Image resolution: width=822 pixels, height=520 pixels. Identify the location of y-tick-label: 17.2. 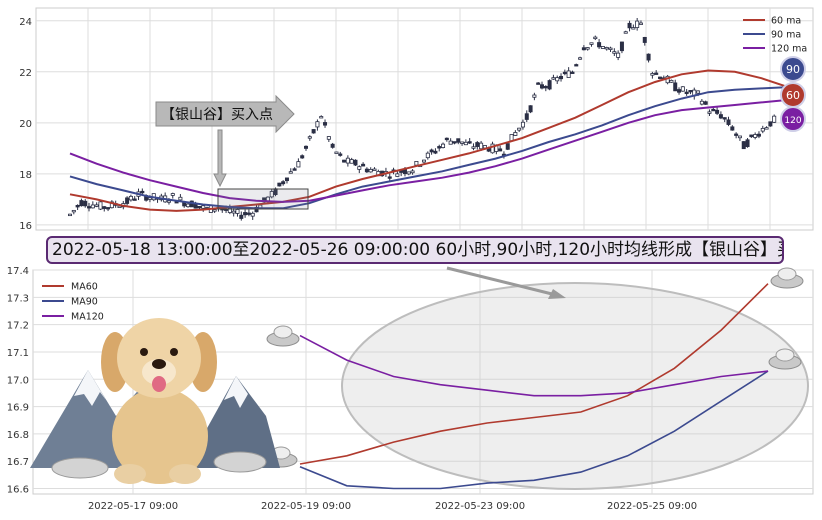
(18, 326).